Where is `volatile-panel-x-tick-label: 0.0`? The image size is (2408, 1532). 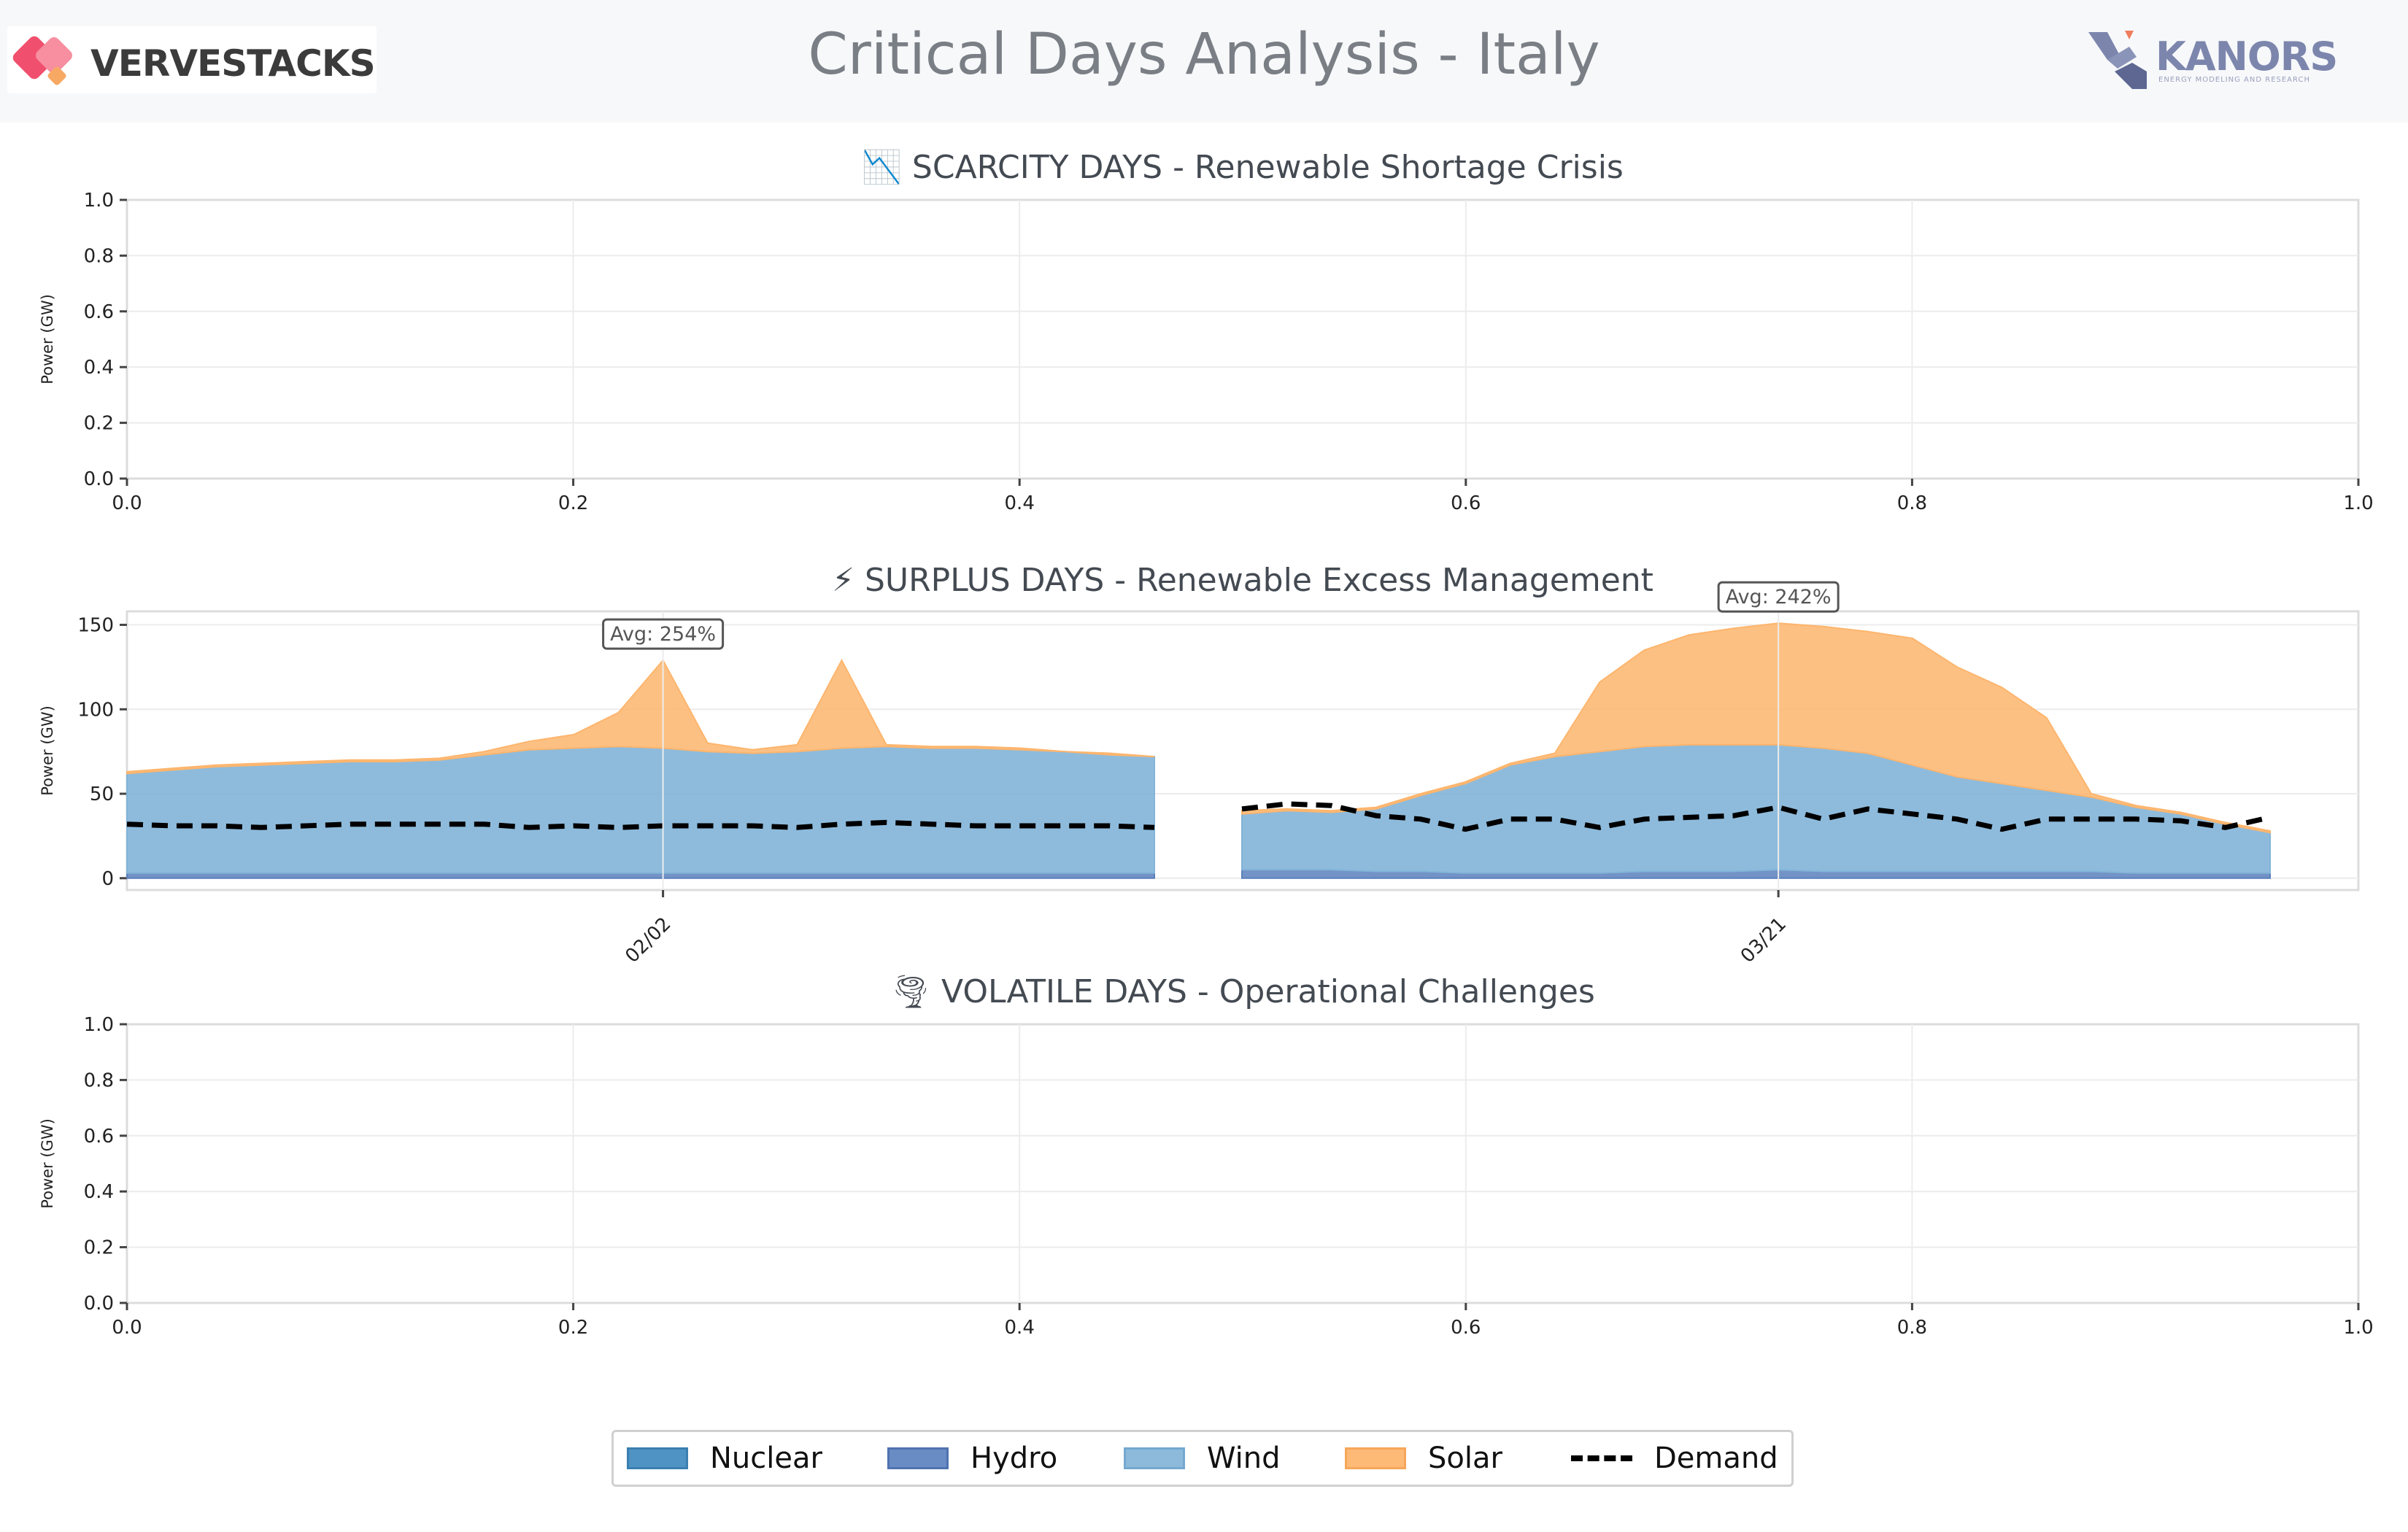 volatile-panel-x-tick-label: 0.0 is located at coordinates (127, 1328).